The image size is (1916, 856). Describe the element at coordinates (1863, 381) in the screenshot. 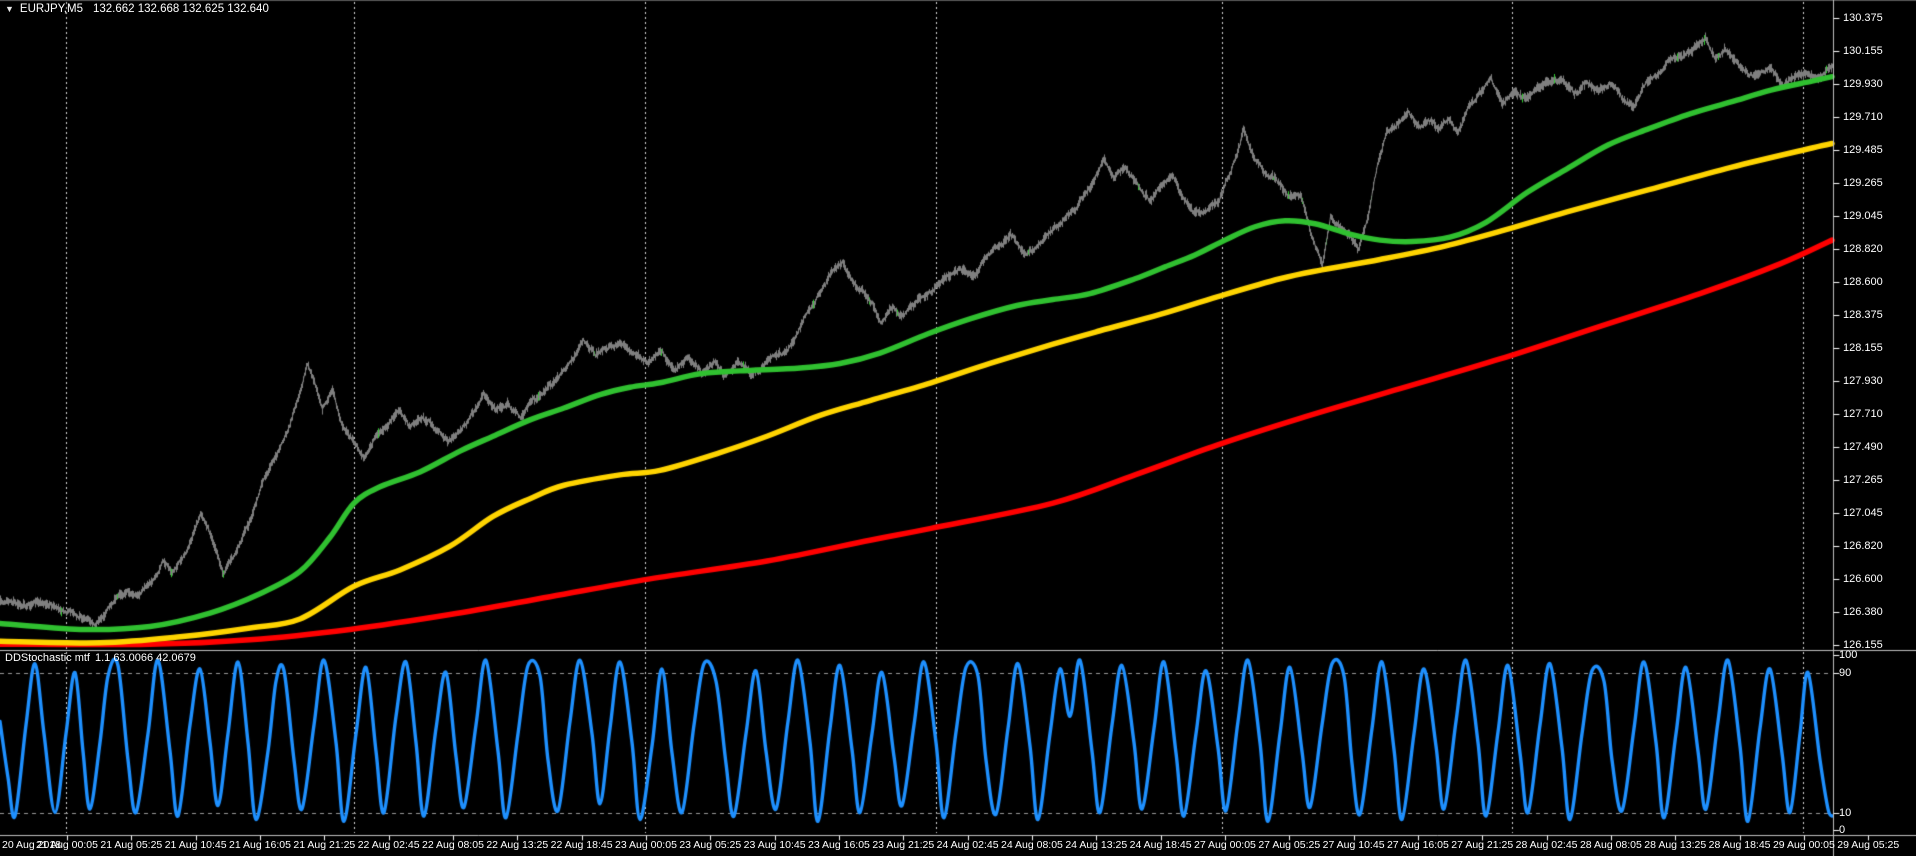

I see `price-axis-label: 127.930` at that location.